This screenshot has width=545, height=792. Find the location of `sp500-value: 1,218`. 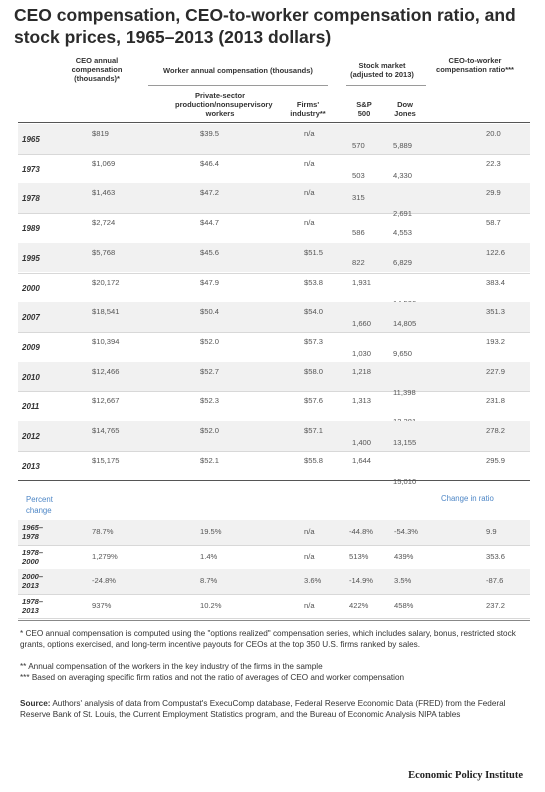

sp500-value: 1,218 is located at coordinates (362, 371).